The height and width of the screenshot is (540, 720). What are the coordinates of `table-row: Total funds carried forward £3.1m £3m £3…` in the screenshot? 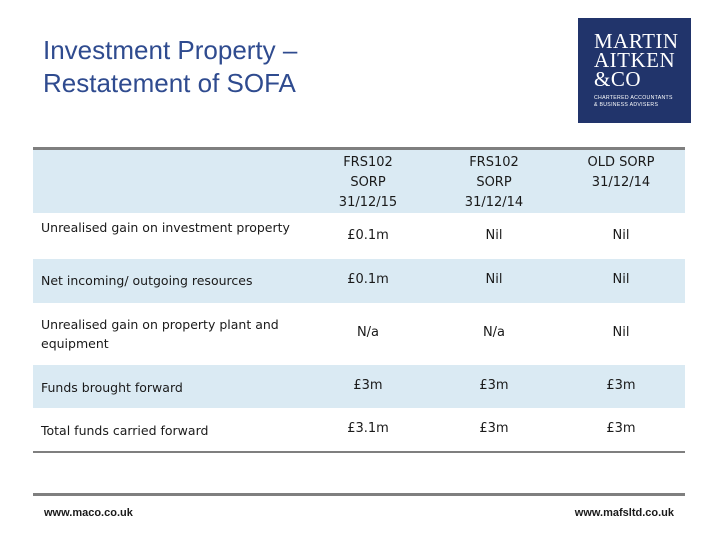 It's located at (359, 429).